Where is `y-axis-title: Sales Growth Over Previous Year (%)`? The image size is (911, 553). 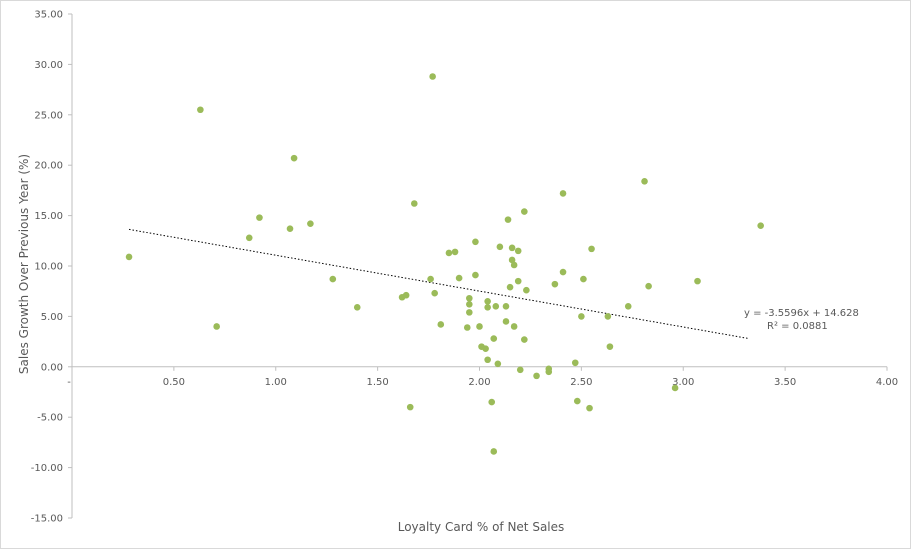 y-axis-title: Sales Growth Over Previous Year (%) is located at coordinates (24, 264).